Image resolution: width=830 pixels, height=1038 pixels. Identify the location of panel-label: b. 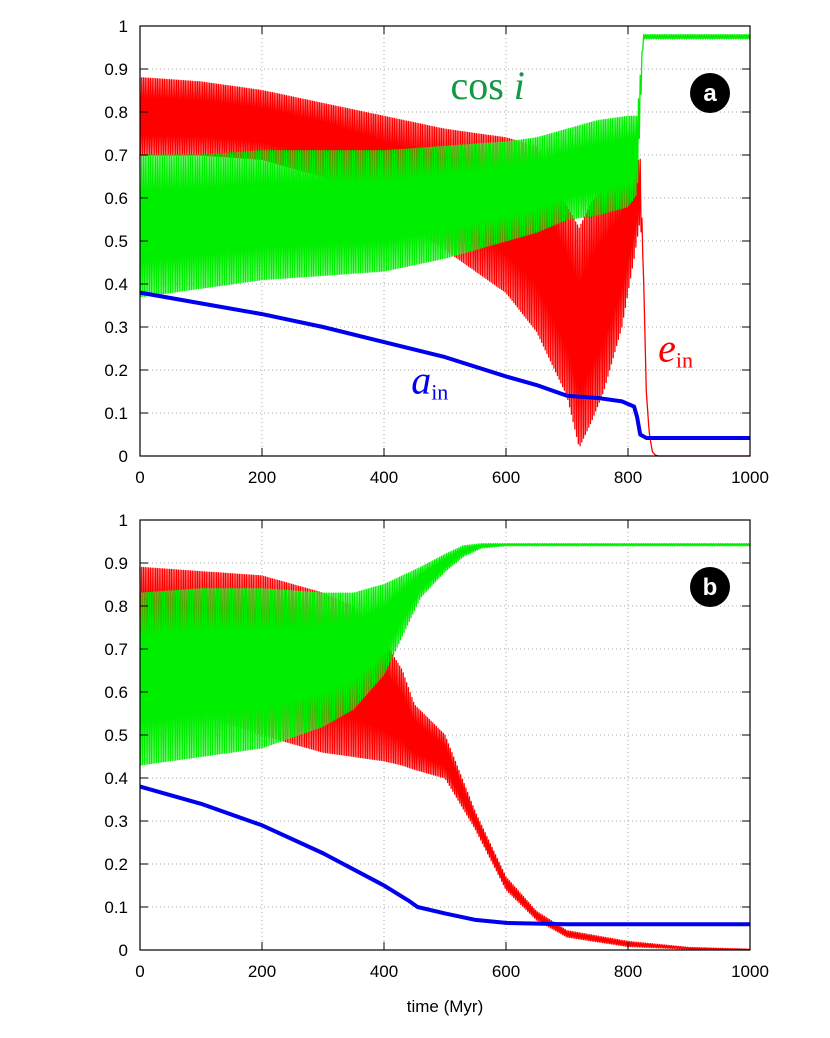
(710, 587).